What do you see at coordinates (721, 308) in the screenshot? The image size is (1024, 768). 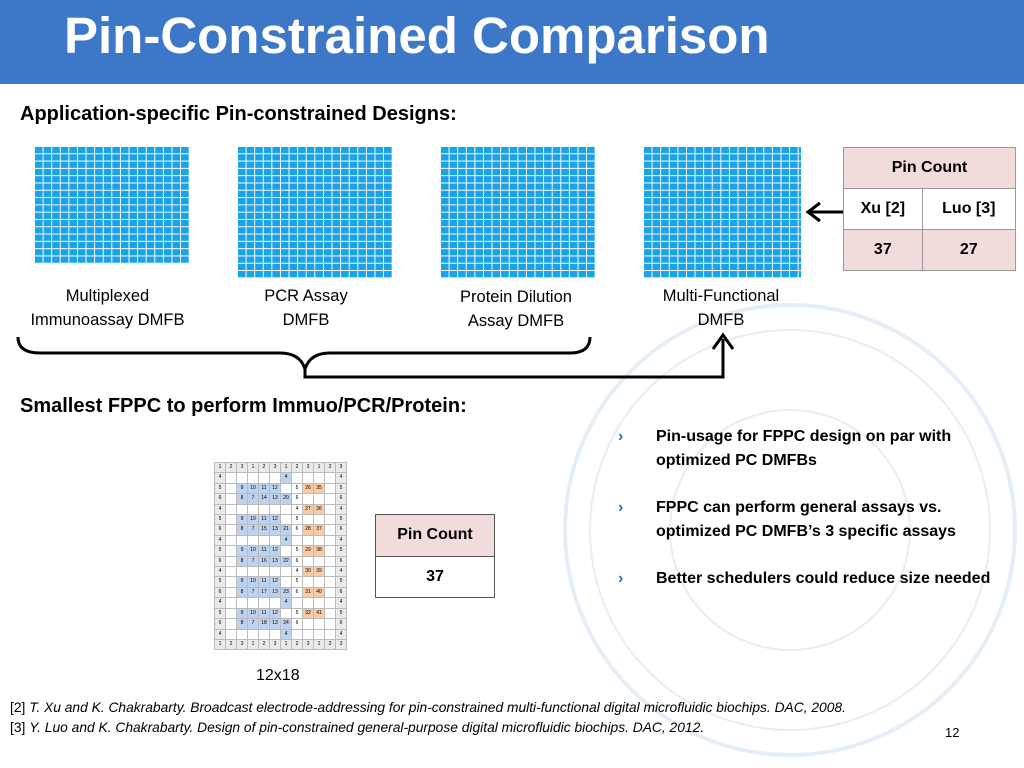 I see `dmfb-label-multifunctional: Multi-Functional DMFB` at bounding box center [721, 308].